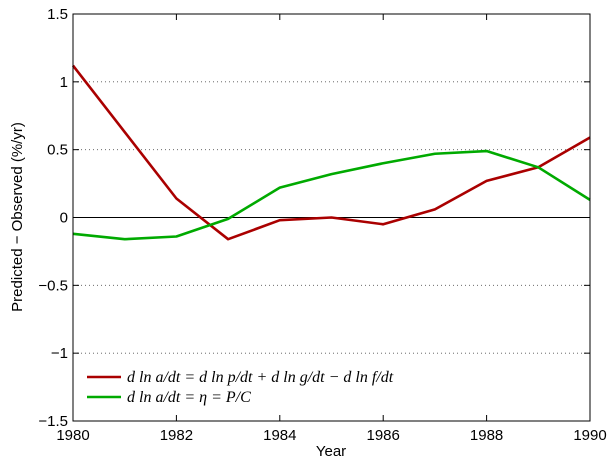  What do you see at coordinates (331, 451) in the screenshot?
I see `x-axis-label: Year` at bounding box center [331, 451].